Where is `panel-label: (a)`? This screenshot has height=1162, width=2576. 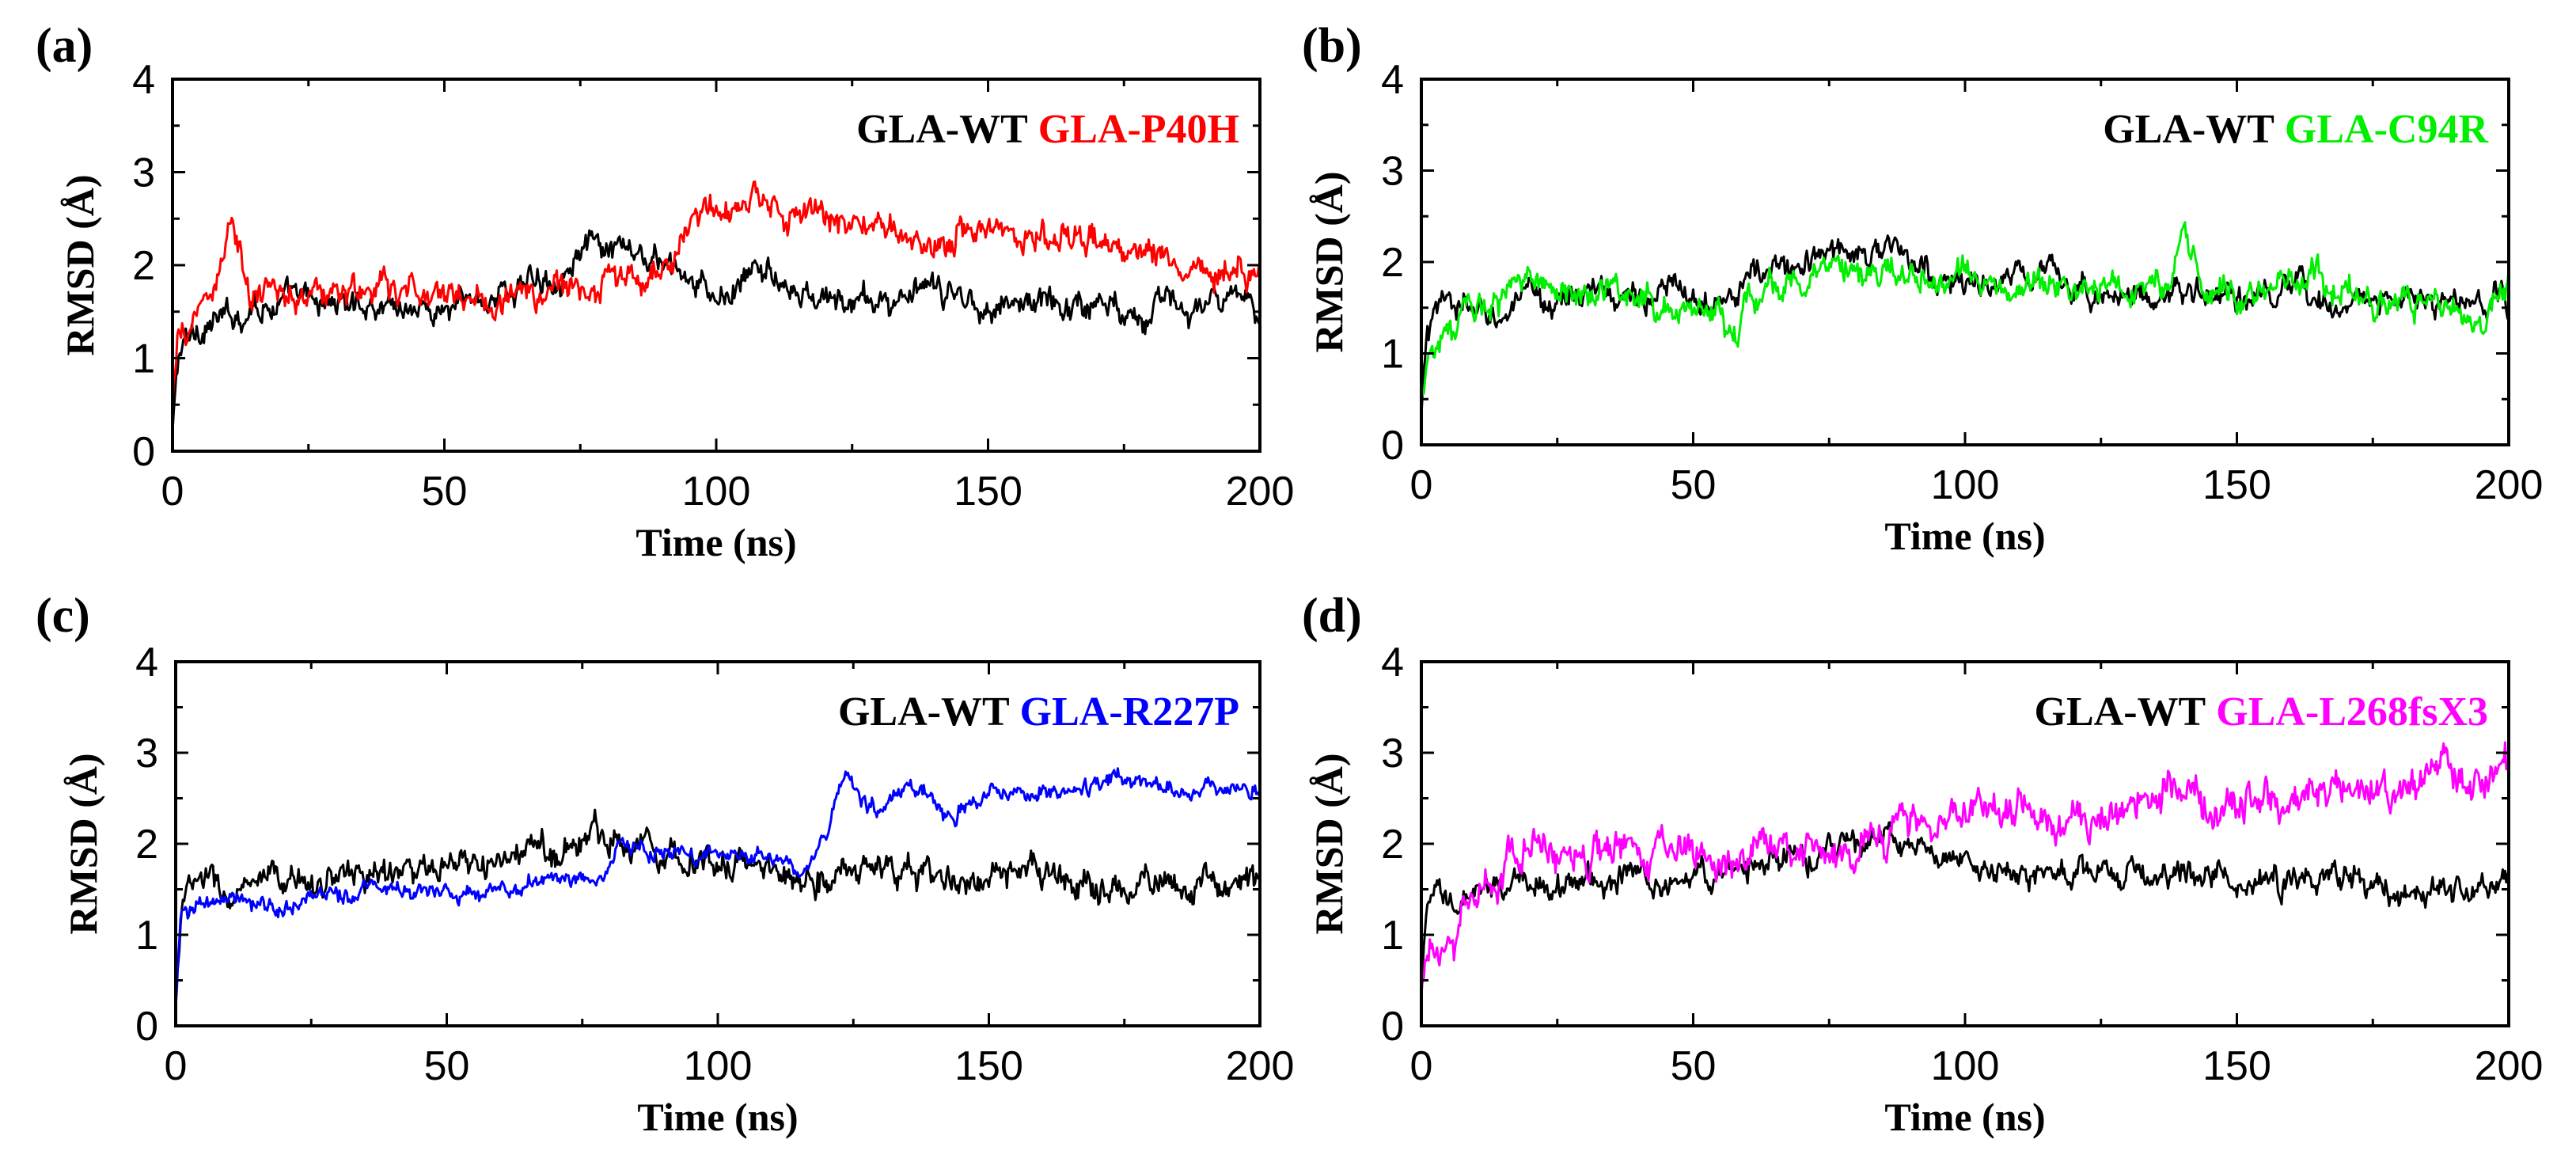
panel-label: (a) is located at coordinates (64, 46).